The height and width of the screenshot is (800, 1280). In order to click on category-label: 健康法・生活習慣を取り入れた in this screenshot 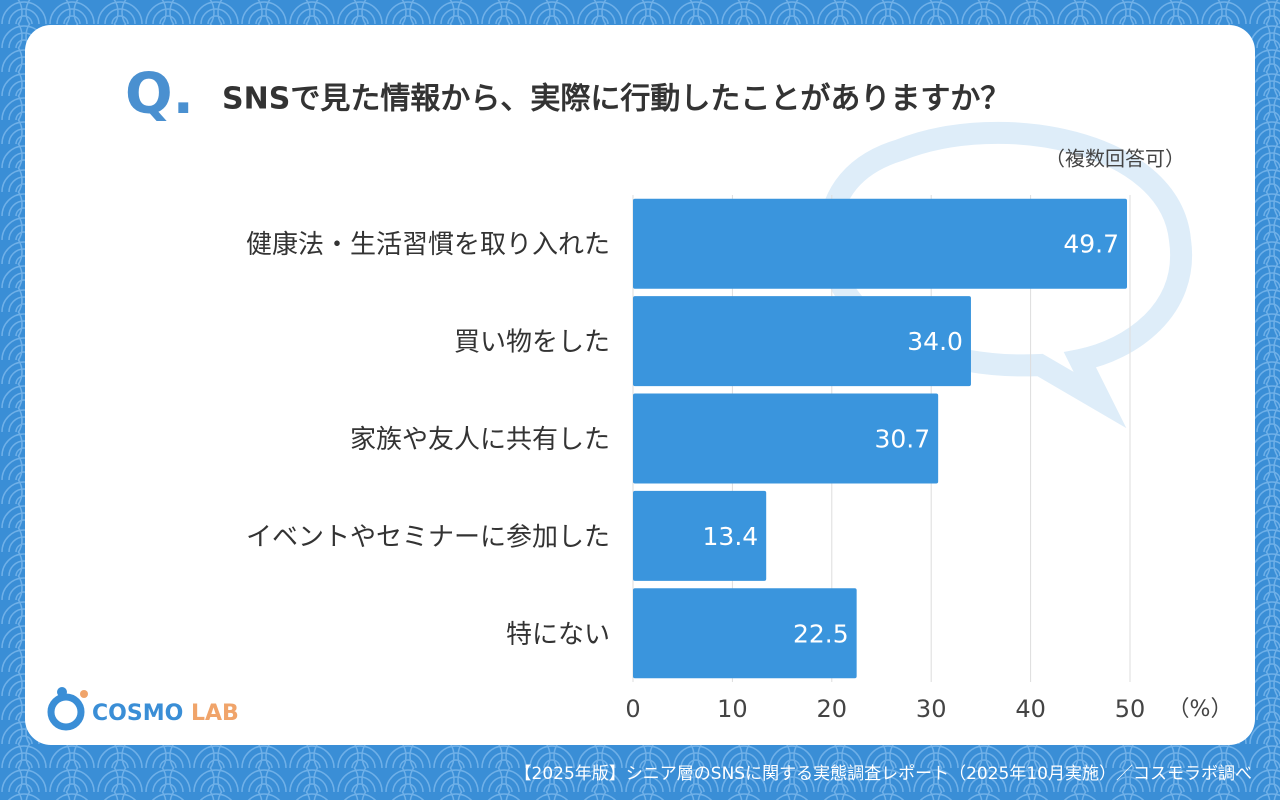, I will do `click(428, 245)`.